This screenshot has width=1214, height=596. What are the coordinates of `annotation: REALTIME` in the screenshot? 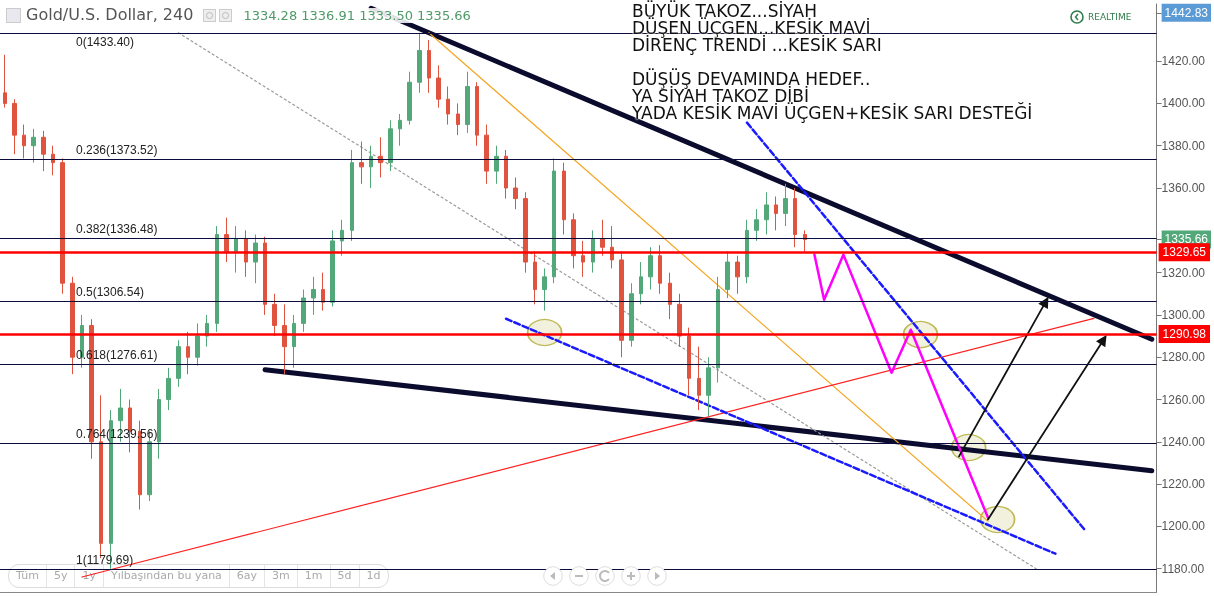 It's located at (1110, 17).